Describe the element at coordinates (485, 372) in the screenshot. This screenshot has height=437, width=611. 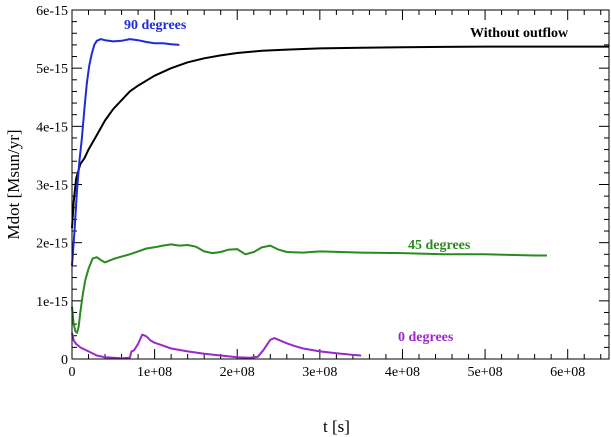
I see `x-tick-label: 5e+08` at that location.